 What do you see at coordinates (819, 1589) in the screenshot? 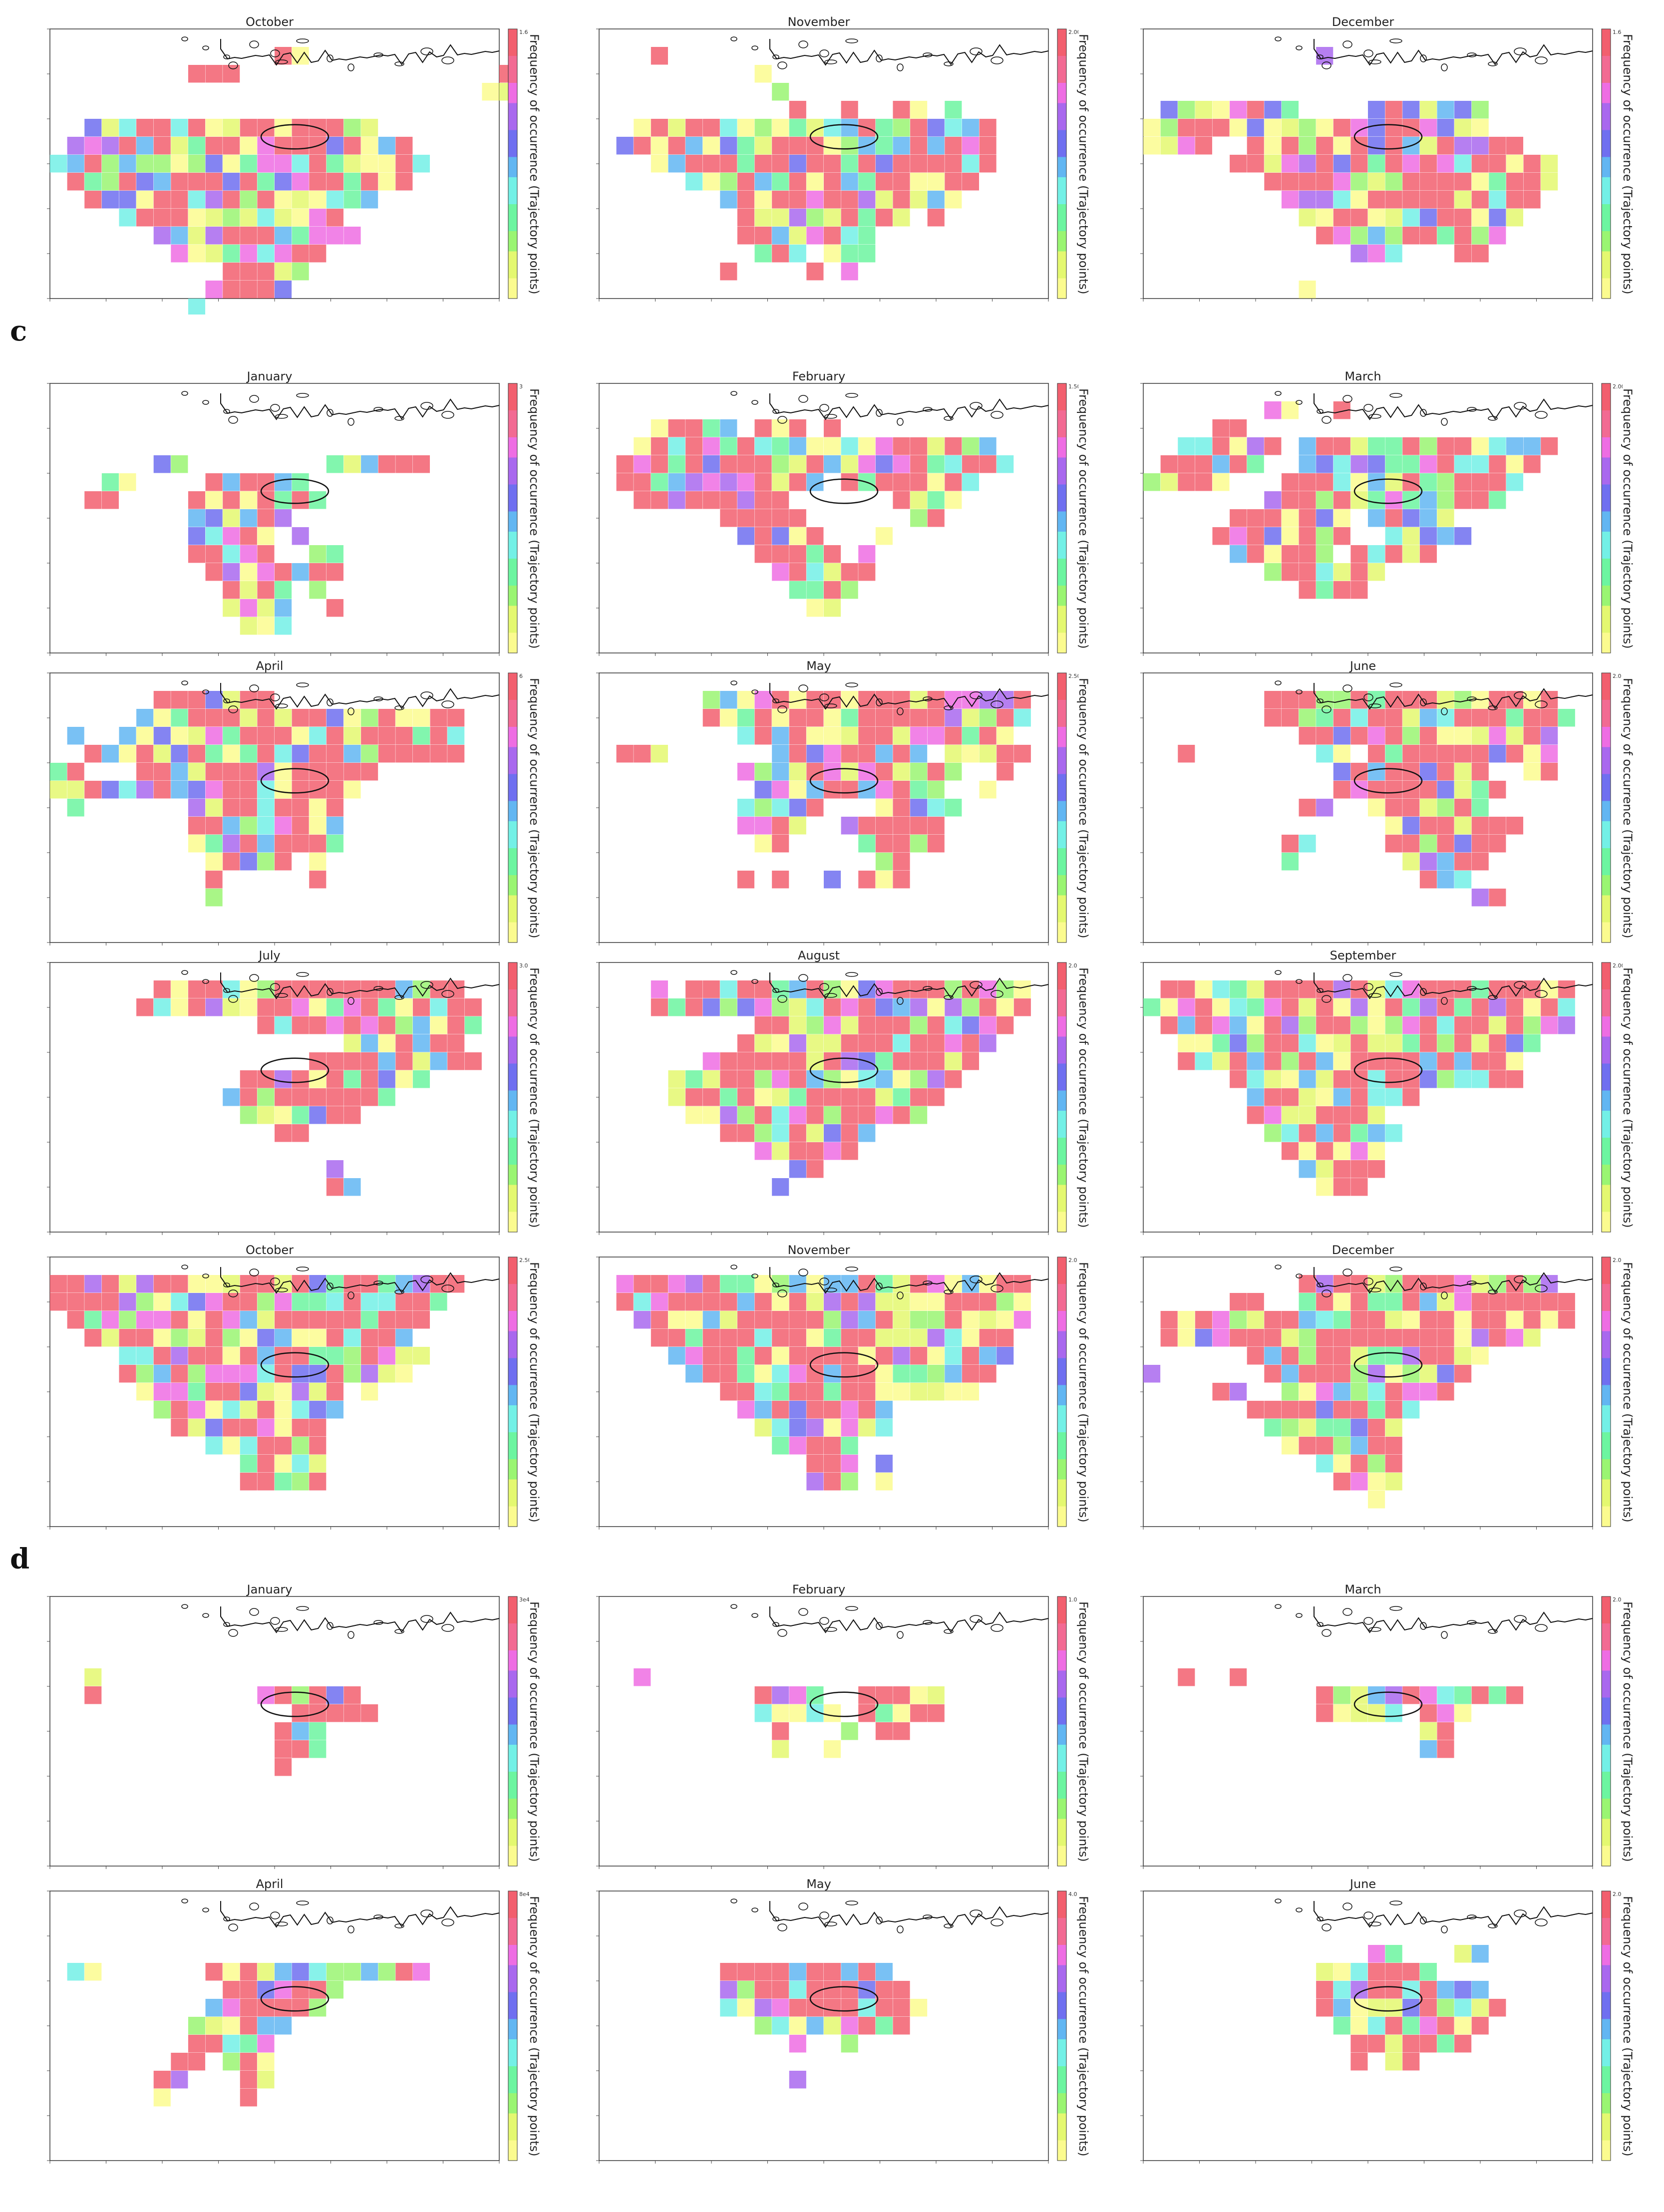
I see `panel-title: February` at bounding box center [819, 1589].